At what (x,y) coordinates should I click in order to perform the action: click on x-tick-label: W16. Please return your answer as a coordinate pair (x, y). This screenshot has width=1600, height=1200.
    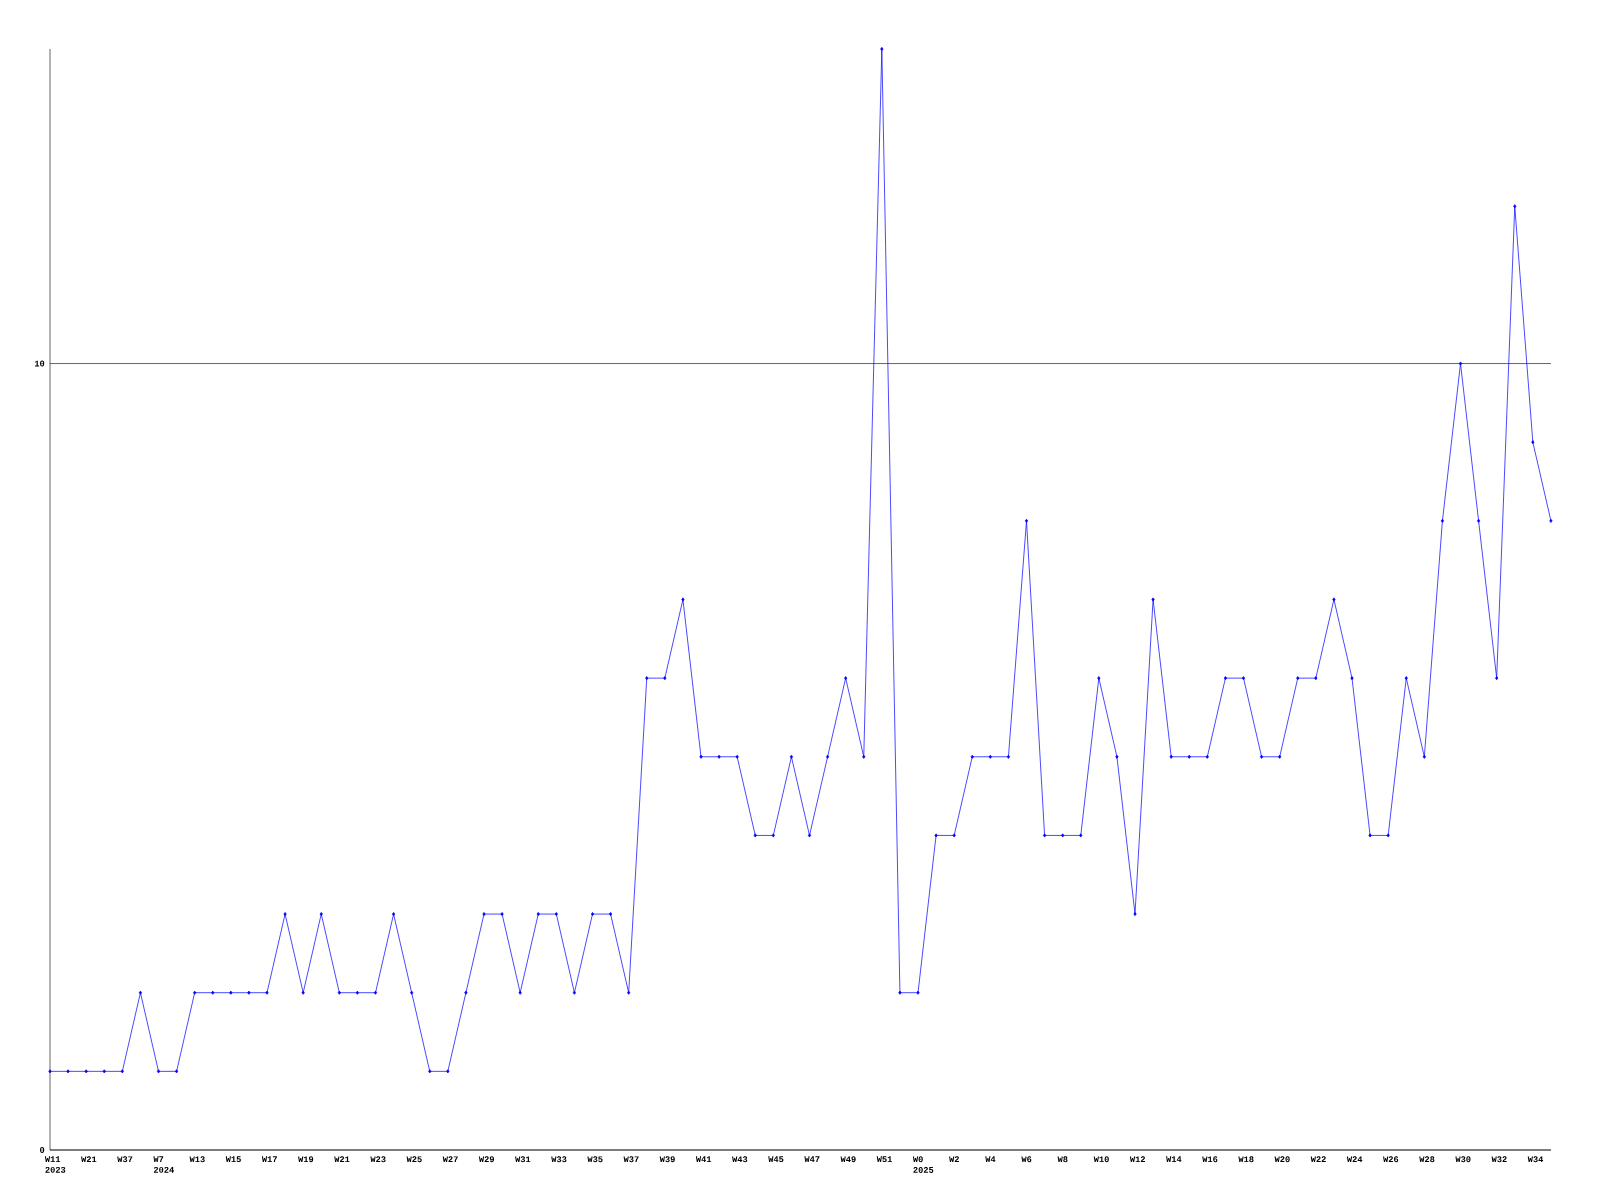
    Looking at the image, I should click on (1210, 1159).